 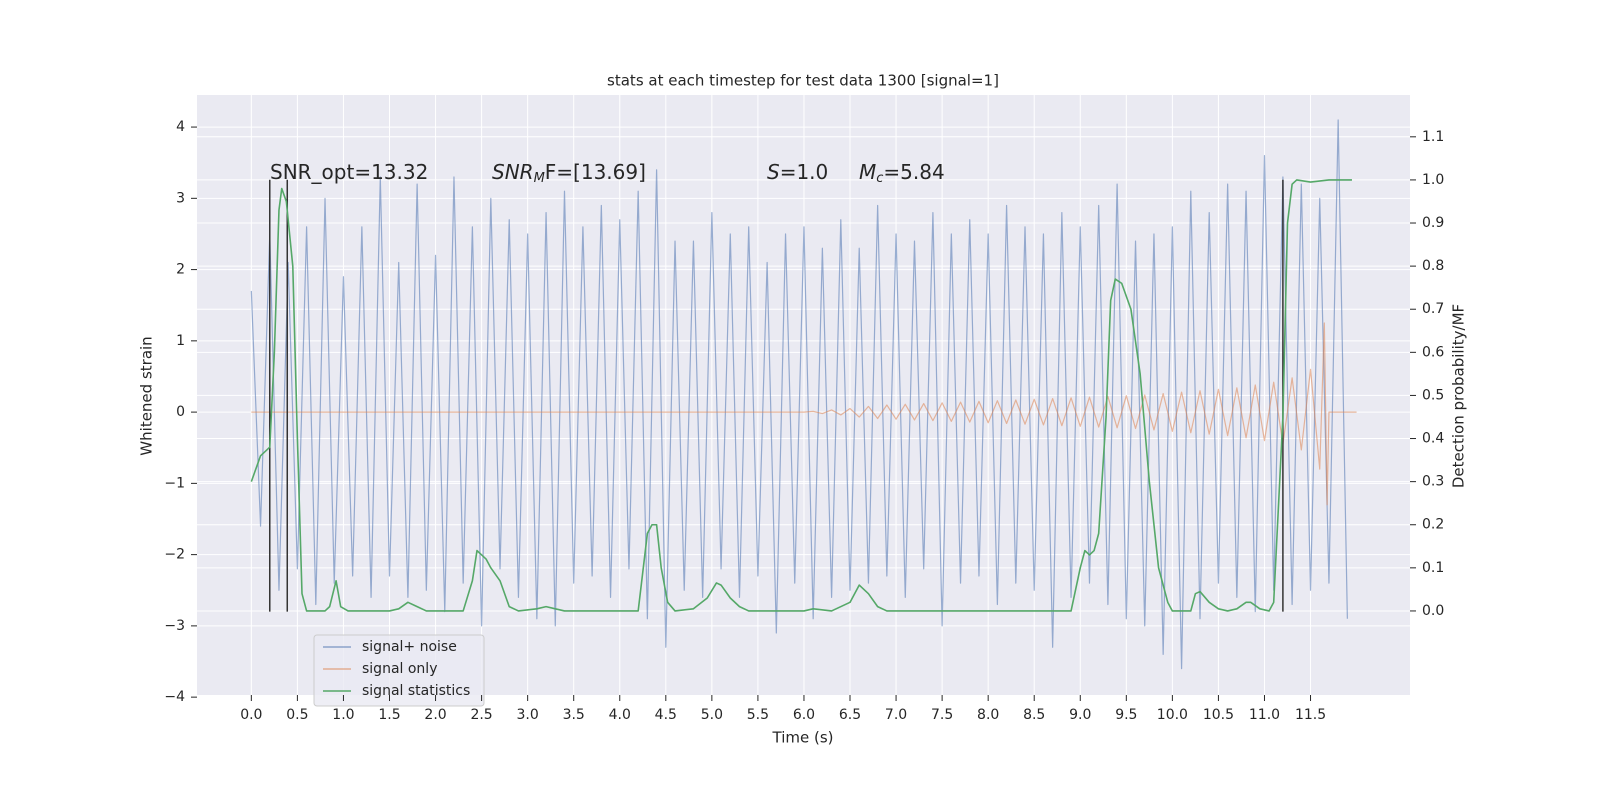 I want to click on y2-tick-label: 0.6, so click(x=1433, y=352).